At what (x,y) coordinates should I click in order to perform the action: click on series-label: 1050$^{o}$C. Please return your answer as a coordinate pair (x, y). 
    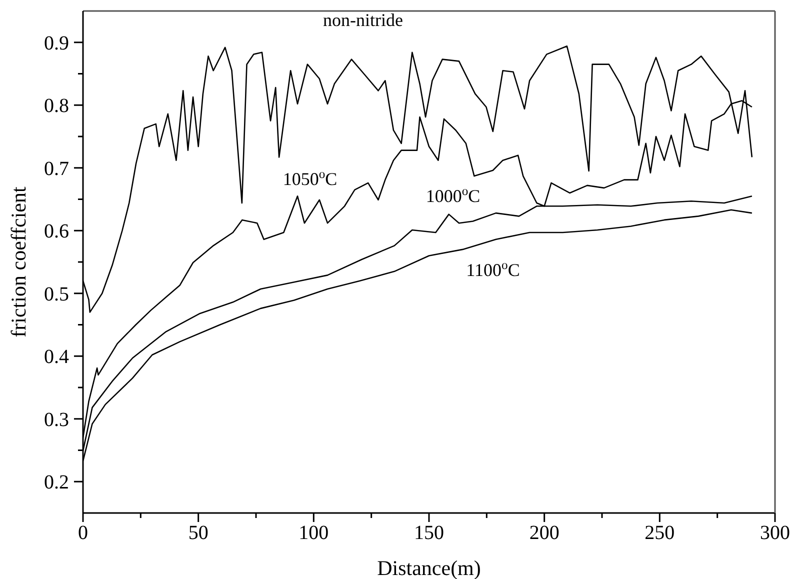
    Looking at the image, I should click on (310, 178).